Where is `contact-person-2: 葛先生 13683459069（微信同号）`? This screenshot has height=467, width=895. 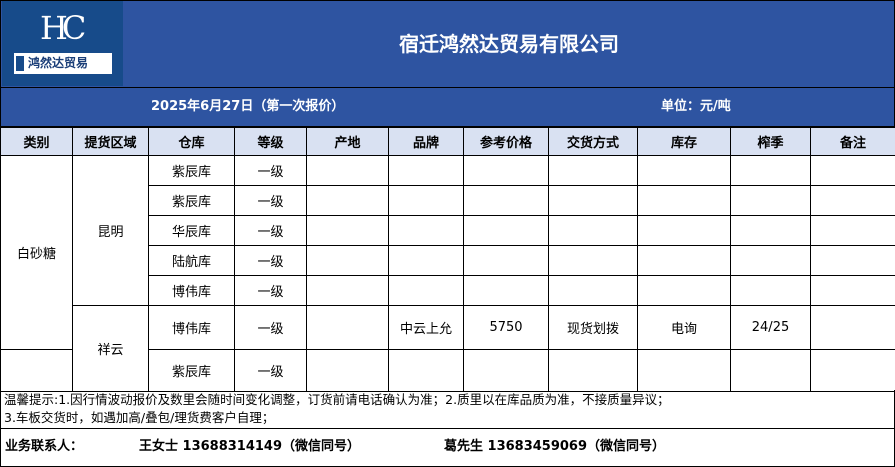 contact-person-2: 葛先生 13683459069（微信同号） is located at coordinates (555, 446).